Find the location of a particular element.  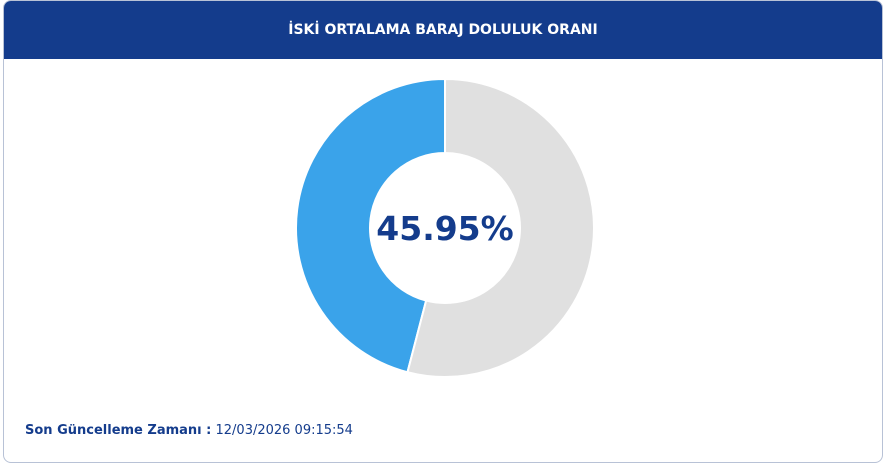

center-label: 45.95% is located at coordinates (444, 228).